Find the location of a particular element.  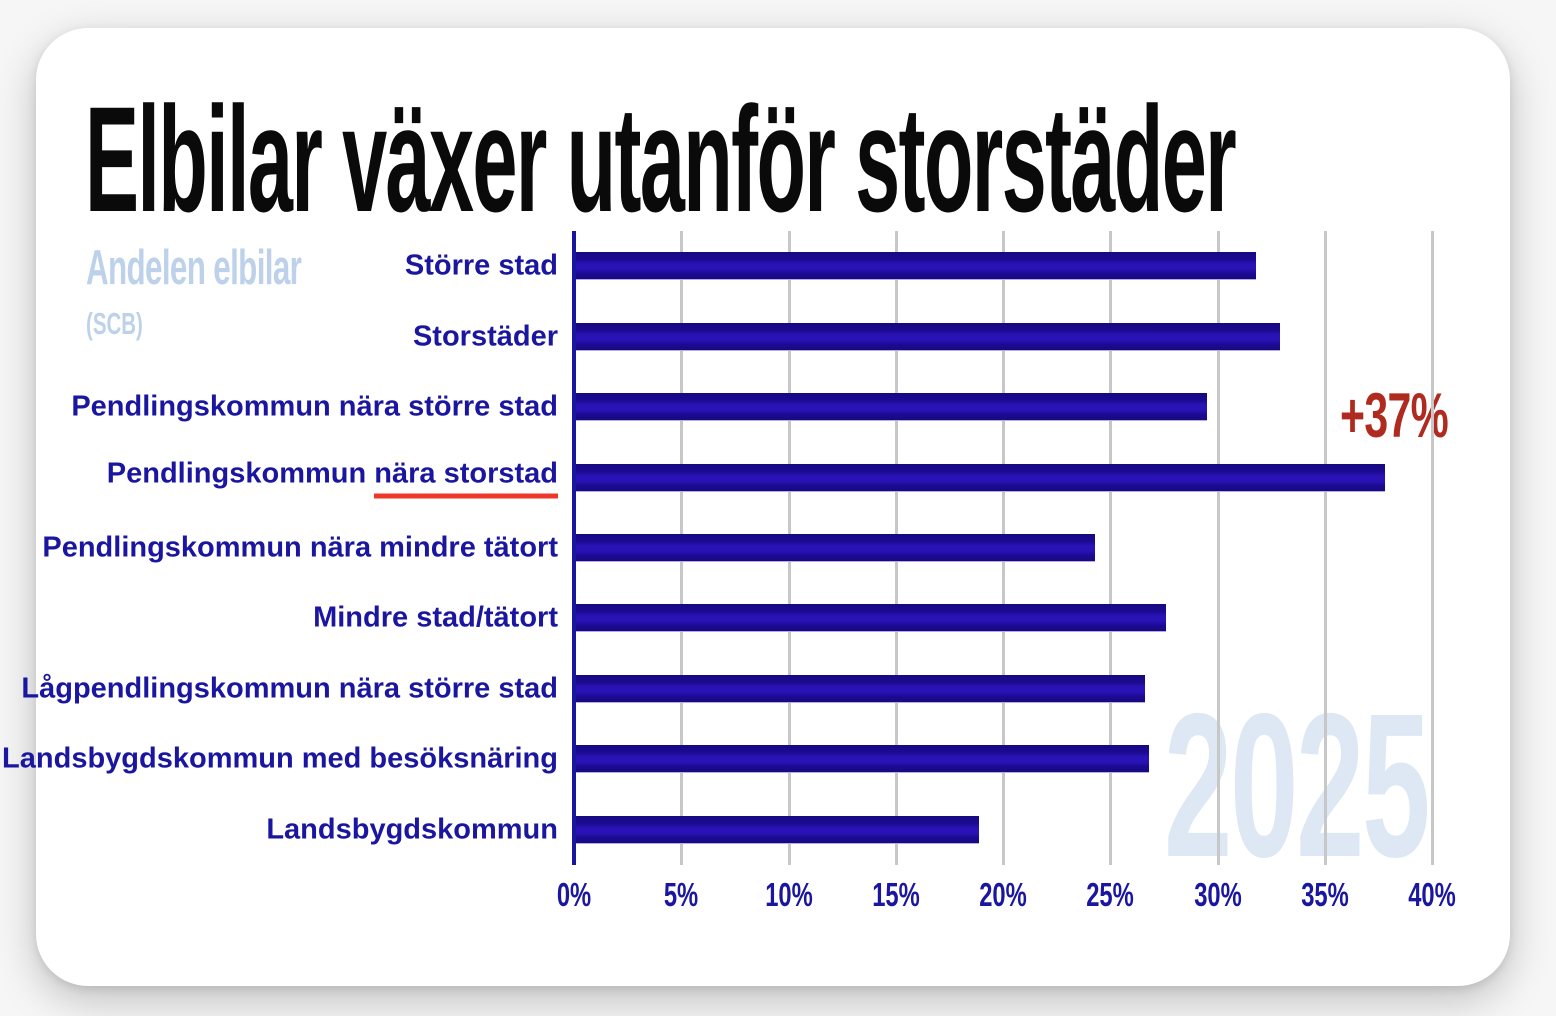

bar-row: Större stad is located at coordinates (918, 266).